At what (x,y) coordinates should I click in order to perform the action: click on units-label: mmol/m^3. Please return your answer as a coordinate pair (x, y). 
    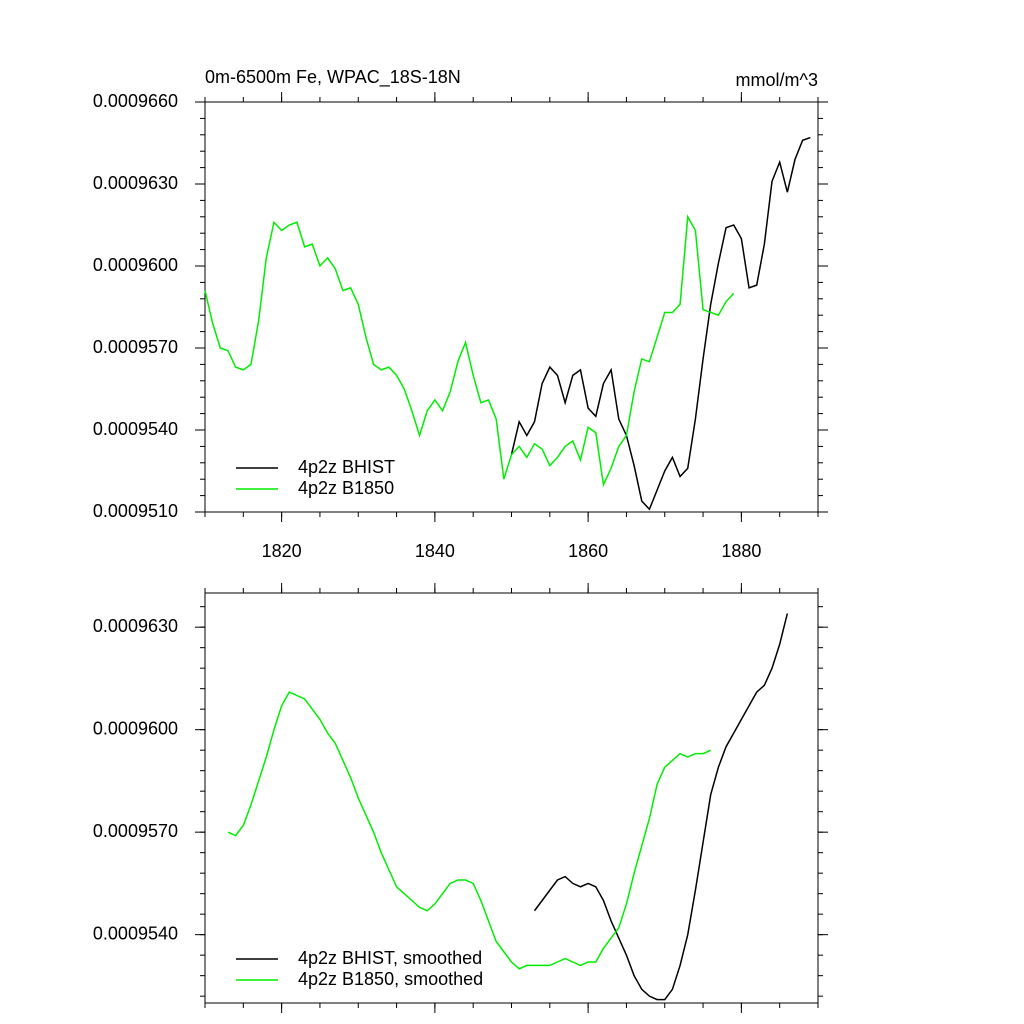
    Looking at the image, I should click on (777, 80).